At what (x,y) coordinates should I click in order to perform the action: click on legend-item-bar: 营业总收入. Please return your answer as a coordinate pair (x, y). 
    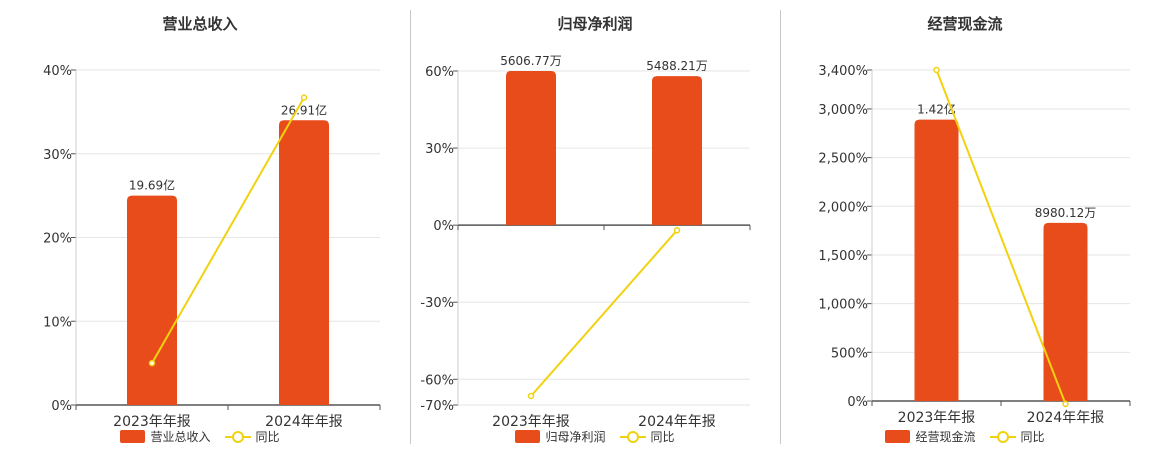
    Looking at the image, I should click on (165, 436).